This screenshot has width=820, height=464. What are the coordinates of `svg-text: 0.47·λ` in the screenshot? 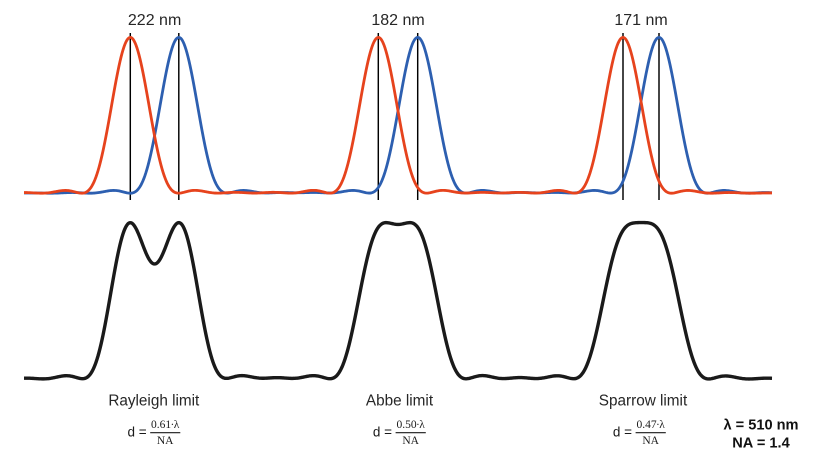 It's located at (651, 425).